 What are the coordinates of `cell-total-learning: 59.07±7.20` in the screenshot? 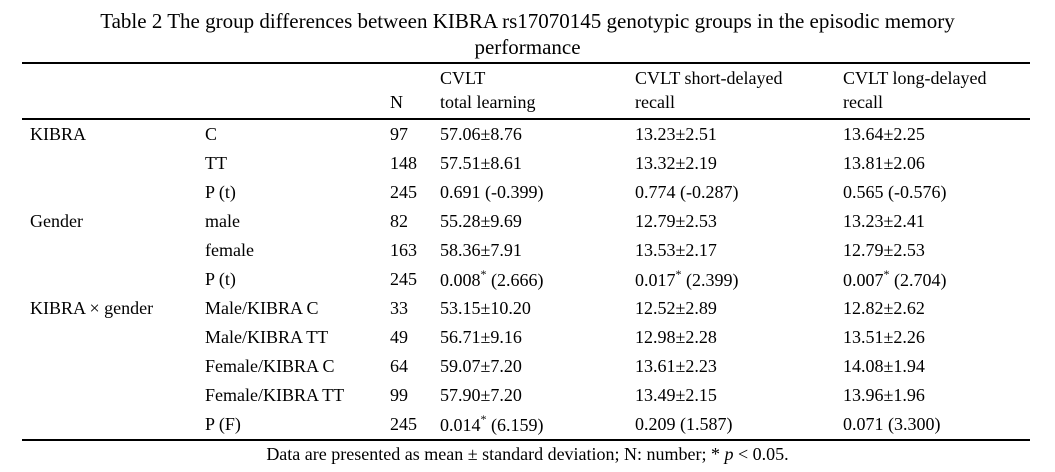 It's located at (481, 366).